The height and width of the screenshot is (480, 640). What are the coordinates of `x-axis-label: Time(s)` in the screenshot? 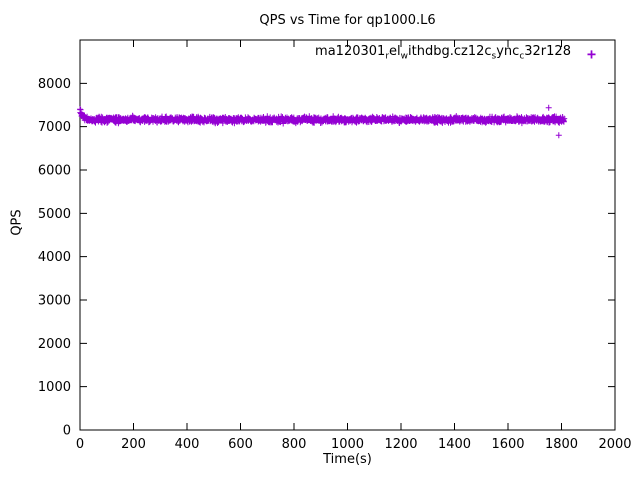 It's located at (347, 459).